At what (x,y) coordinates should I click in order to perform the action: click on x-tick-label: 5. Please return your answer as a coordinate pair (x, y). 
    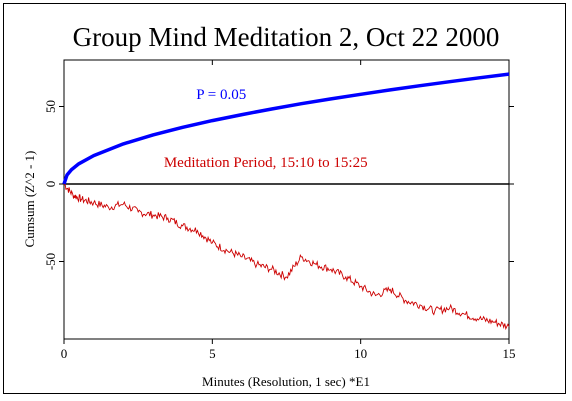
    Looking at the image, I should click on (212, 353).